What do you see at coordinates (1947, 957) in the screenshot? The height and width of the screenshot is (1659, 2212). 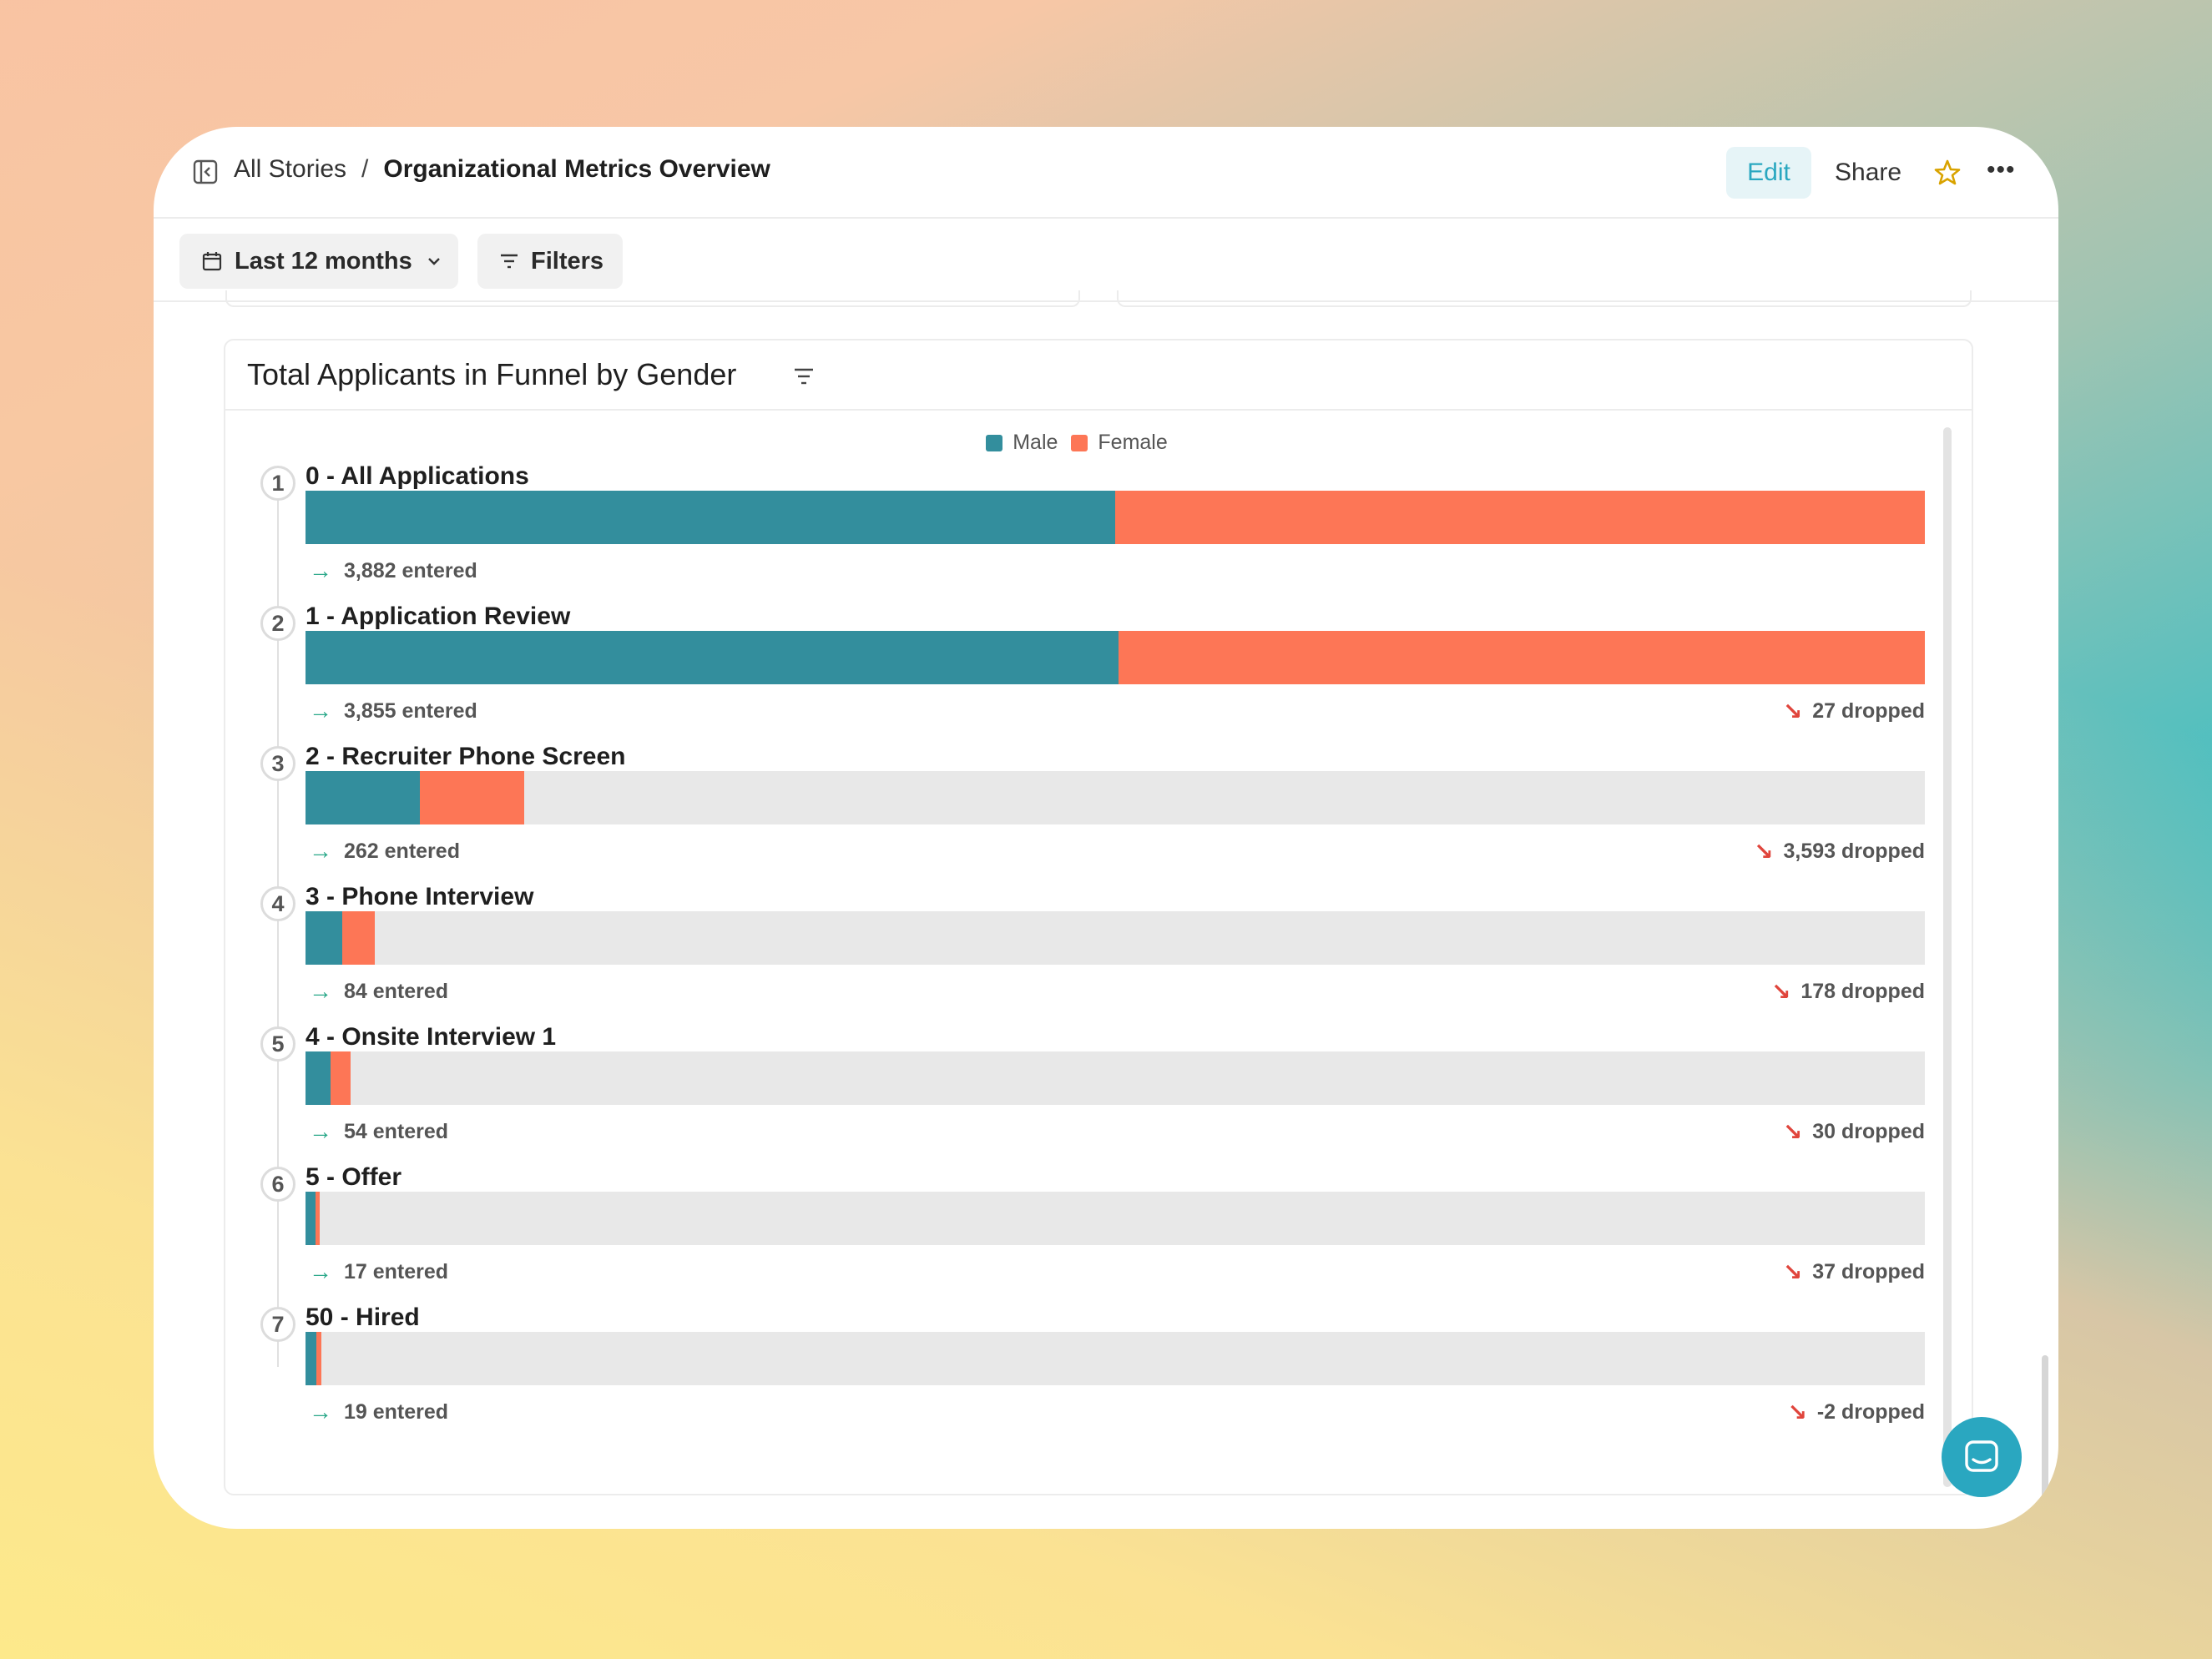 I see `chart-scrollbar` at bounding box center [1947, 957].